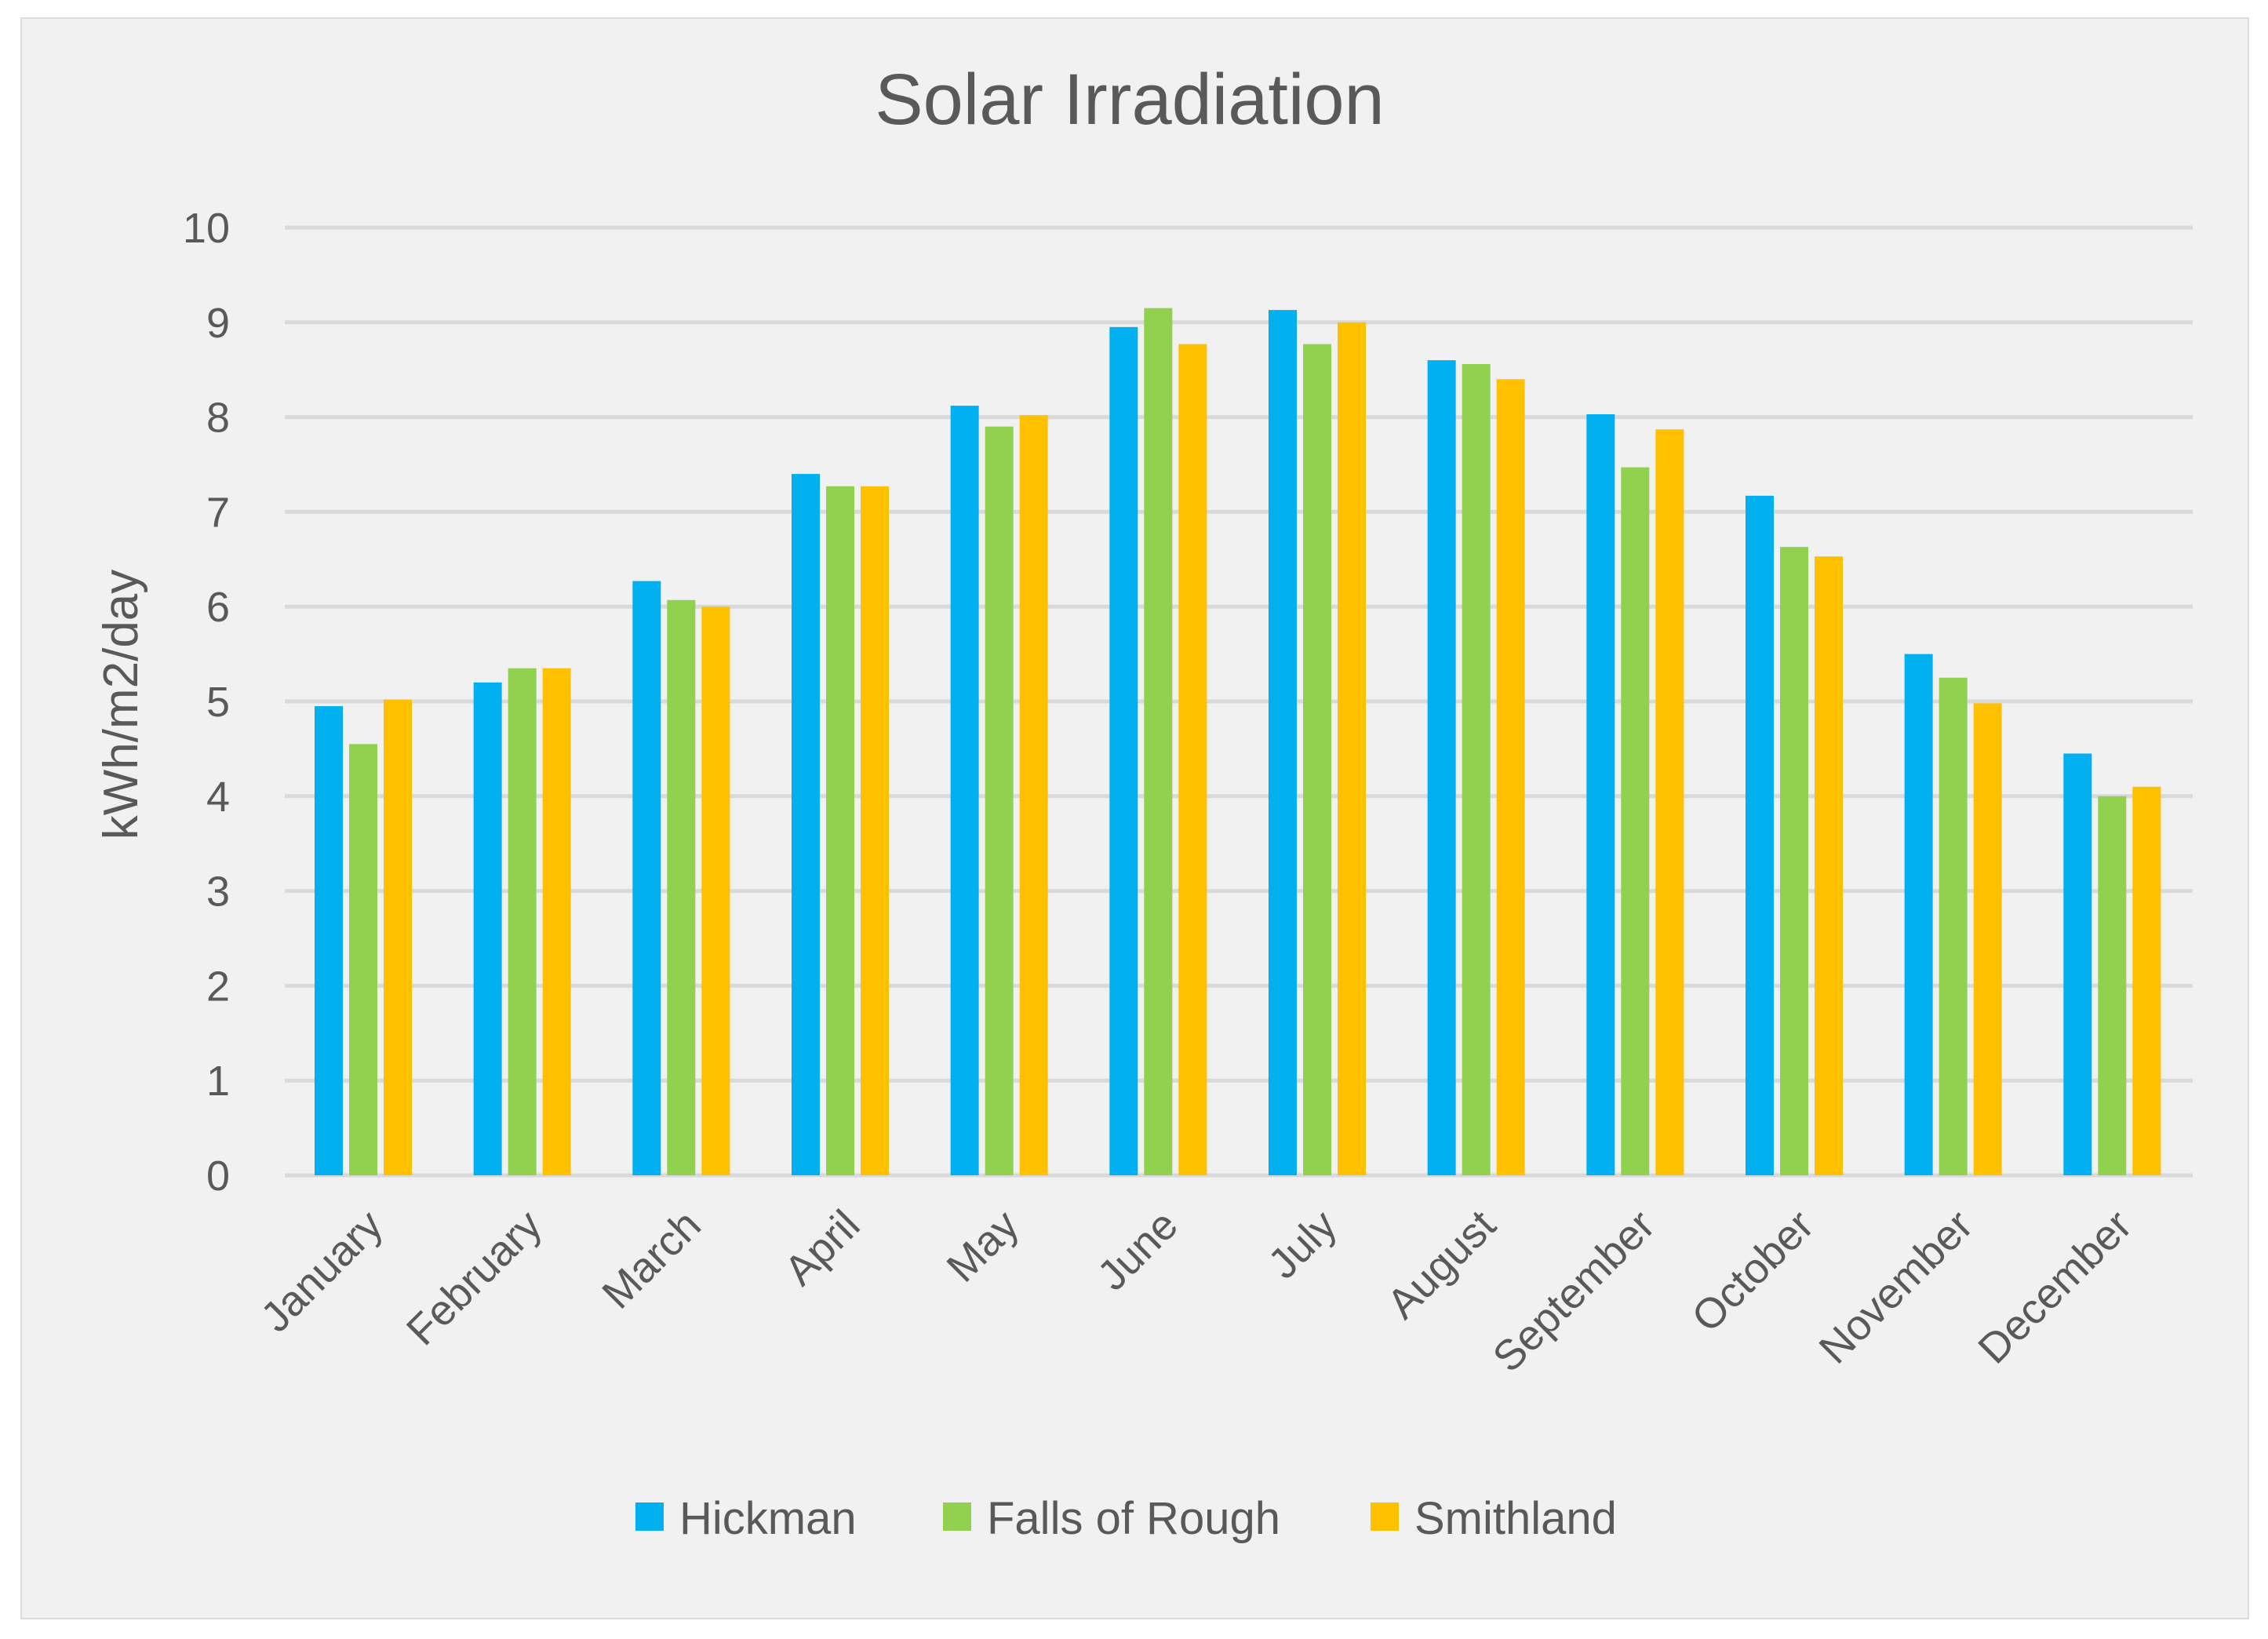 The width and height of the screenshot is (2268, 1639). Describe the element at coordinates (218, 1176) in the screenshot. I see `y-tick-label: 0` at that location.